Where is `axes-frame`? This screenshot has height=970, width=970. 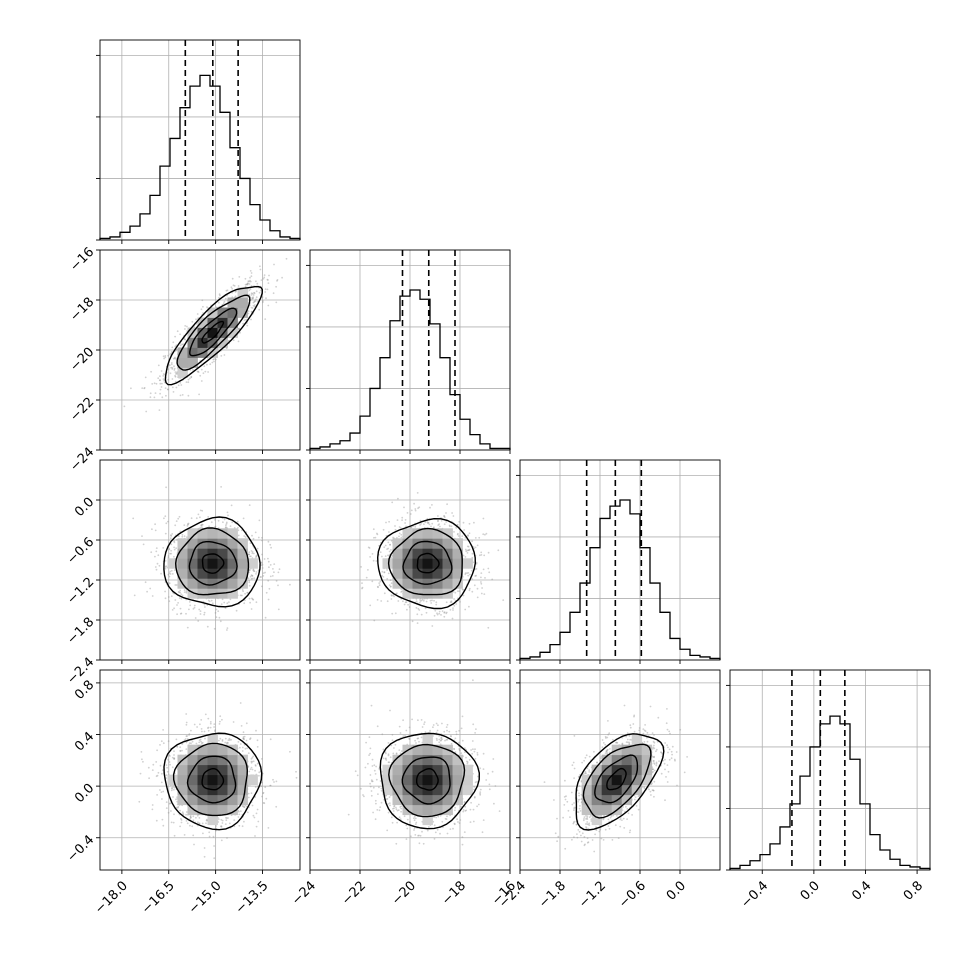 axes-frame is located at coordinates (620, 560).